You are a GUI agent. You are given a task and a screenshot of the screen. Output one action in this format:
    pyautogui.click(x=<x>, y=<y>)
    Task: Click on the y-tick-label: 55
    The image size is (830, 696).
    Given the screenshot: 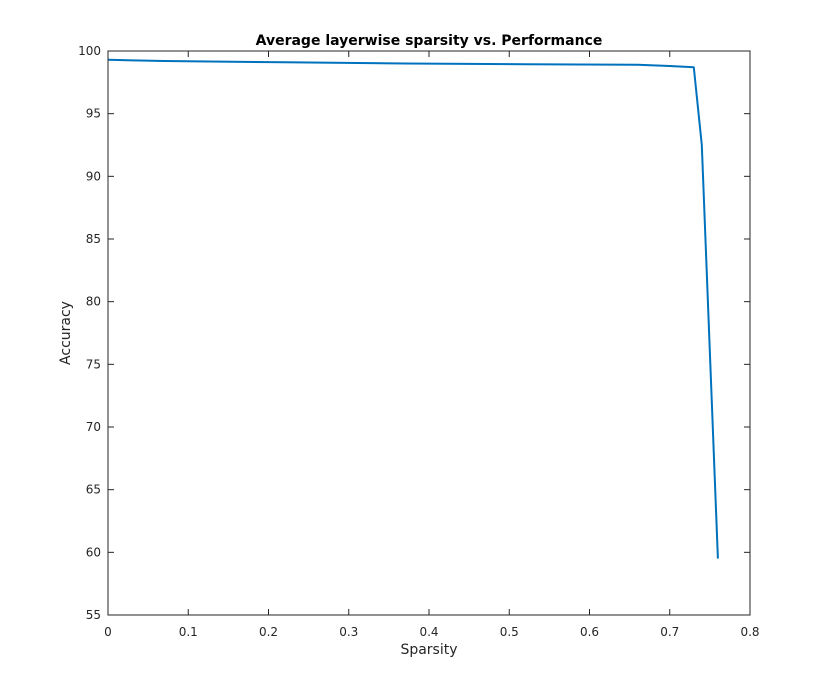 What is the action you would take?
    pyautogui.click(x=93, y=615)
    